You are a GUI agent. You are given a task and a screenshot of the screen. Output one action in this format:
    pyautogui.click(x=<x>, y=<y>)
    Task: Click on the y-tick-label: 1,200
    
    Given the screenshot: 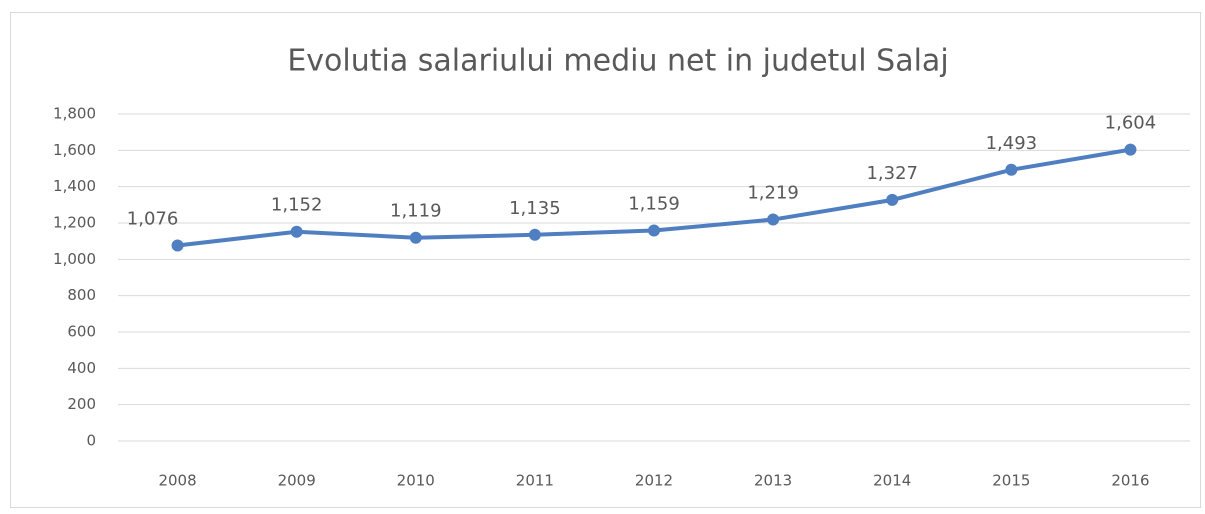 What is the action you would take?
    pyautogui.click(x=74, y=223)
    